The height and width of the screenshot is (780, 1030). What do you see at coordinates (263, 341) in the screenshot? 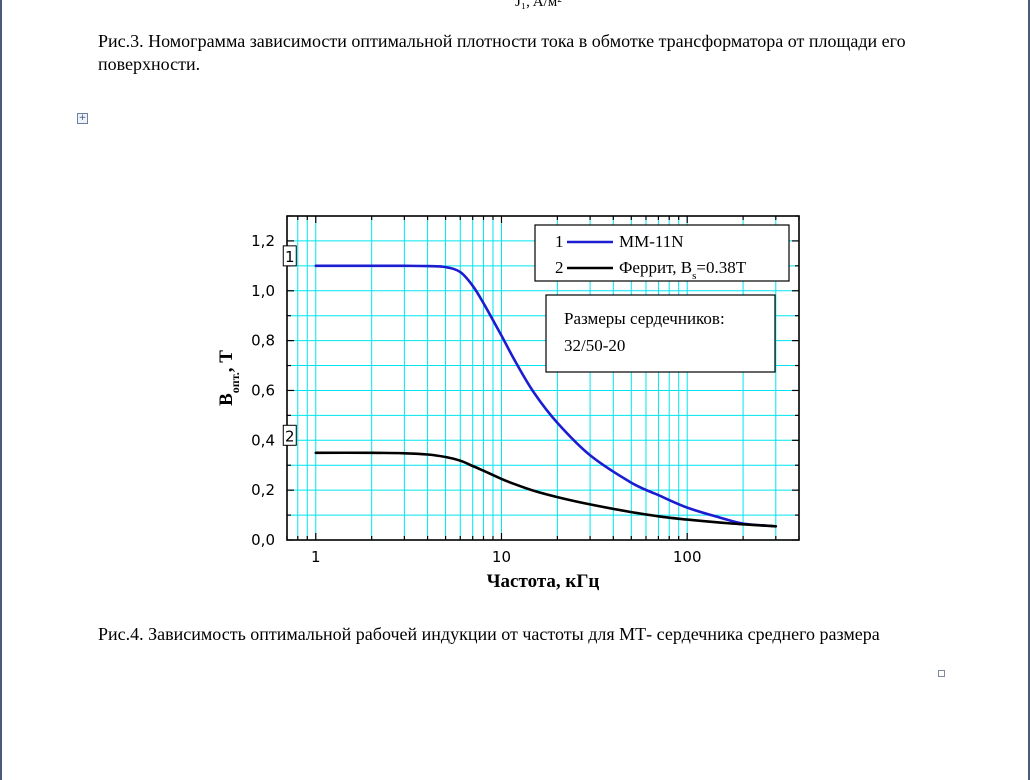
I see `y-tick-label: 0,8` at bounding box center [263, 341].